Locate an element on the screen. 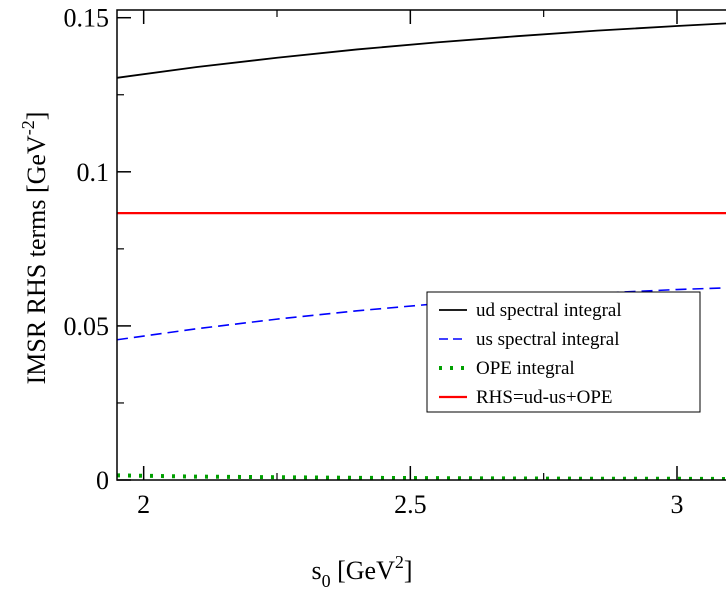  x-axis-title-close: ] is located at coordinates (408, 570).